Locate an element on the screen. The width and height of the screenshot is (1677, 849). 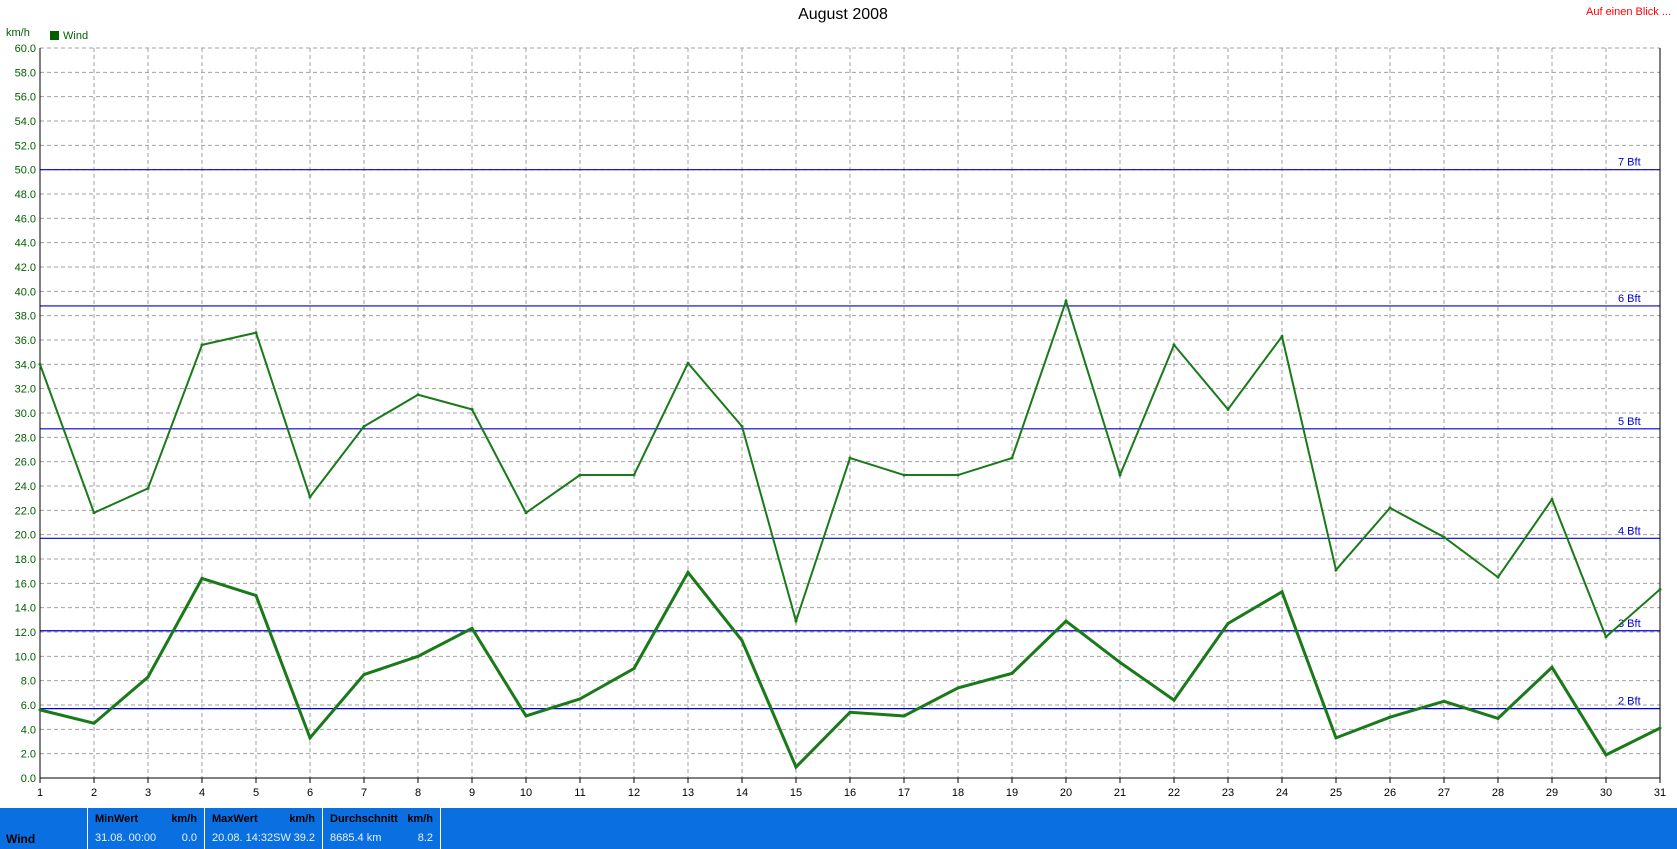
x-tick-label: 28 is located at coordinates (1498, 793).